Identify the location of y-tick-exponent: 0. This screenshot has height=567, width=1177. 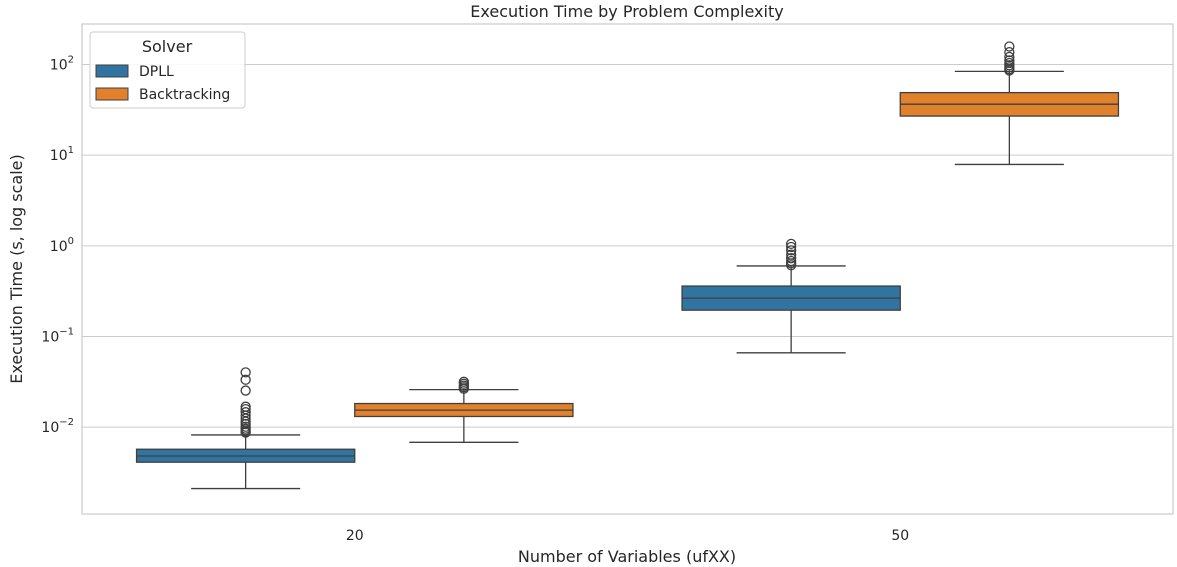
(71, 241).